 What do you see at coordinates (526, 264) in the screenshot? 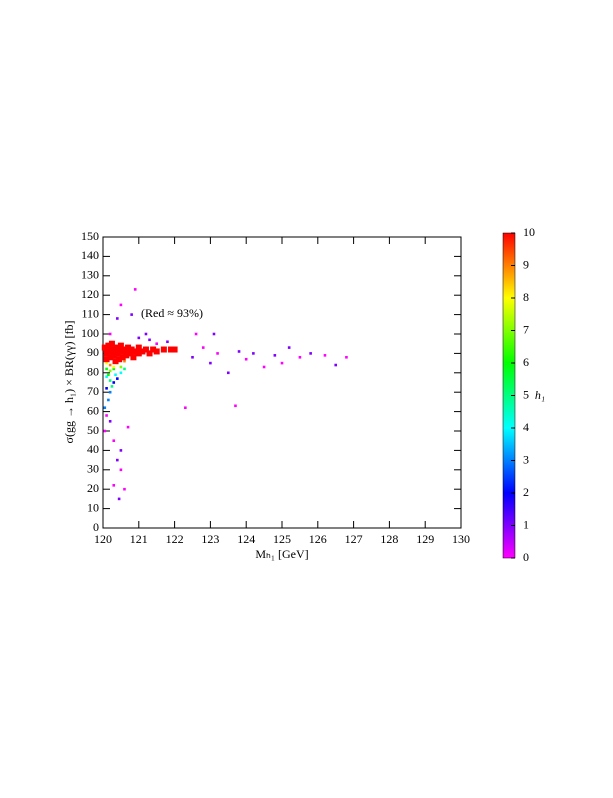
I see `colorbar-tick-label: 9` at bounding box center [526, 264].